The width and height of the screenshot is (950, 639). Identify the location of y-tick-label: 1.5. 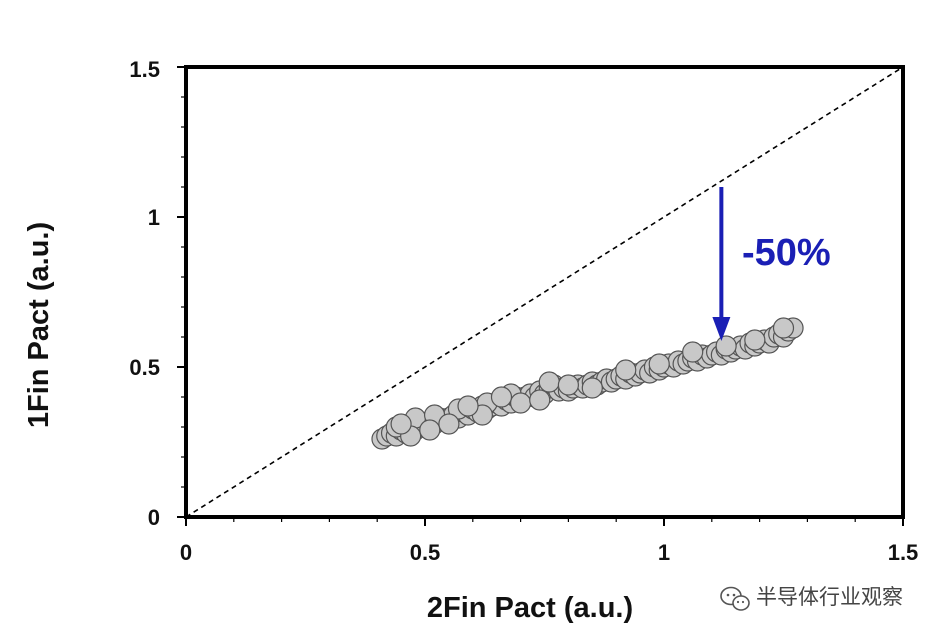
(144, 69).